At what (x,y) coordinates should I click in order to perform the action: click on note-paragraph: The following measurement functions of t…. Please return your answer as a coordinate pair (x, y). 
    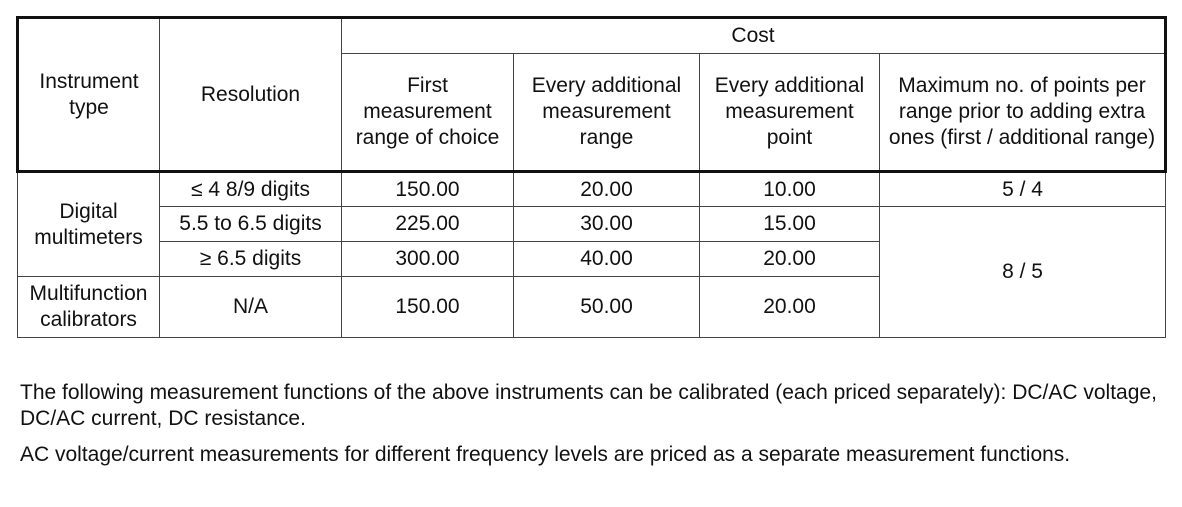
    Looking at the image, I should click on (588, 405).